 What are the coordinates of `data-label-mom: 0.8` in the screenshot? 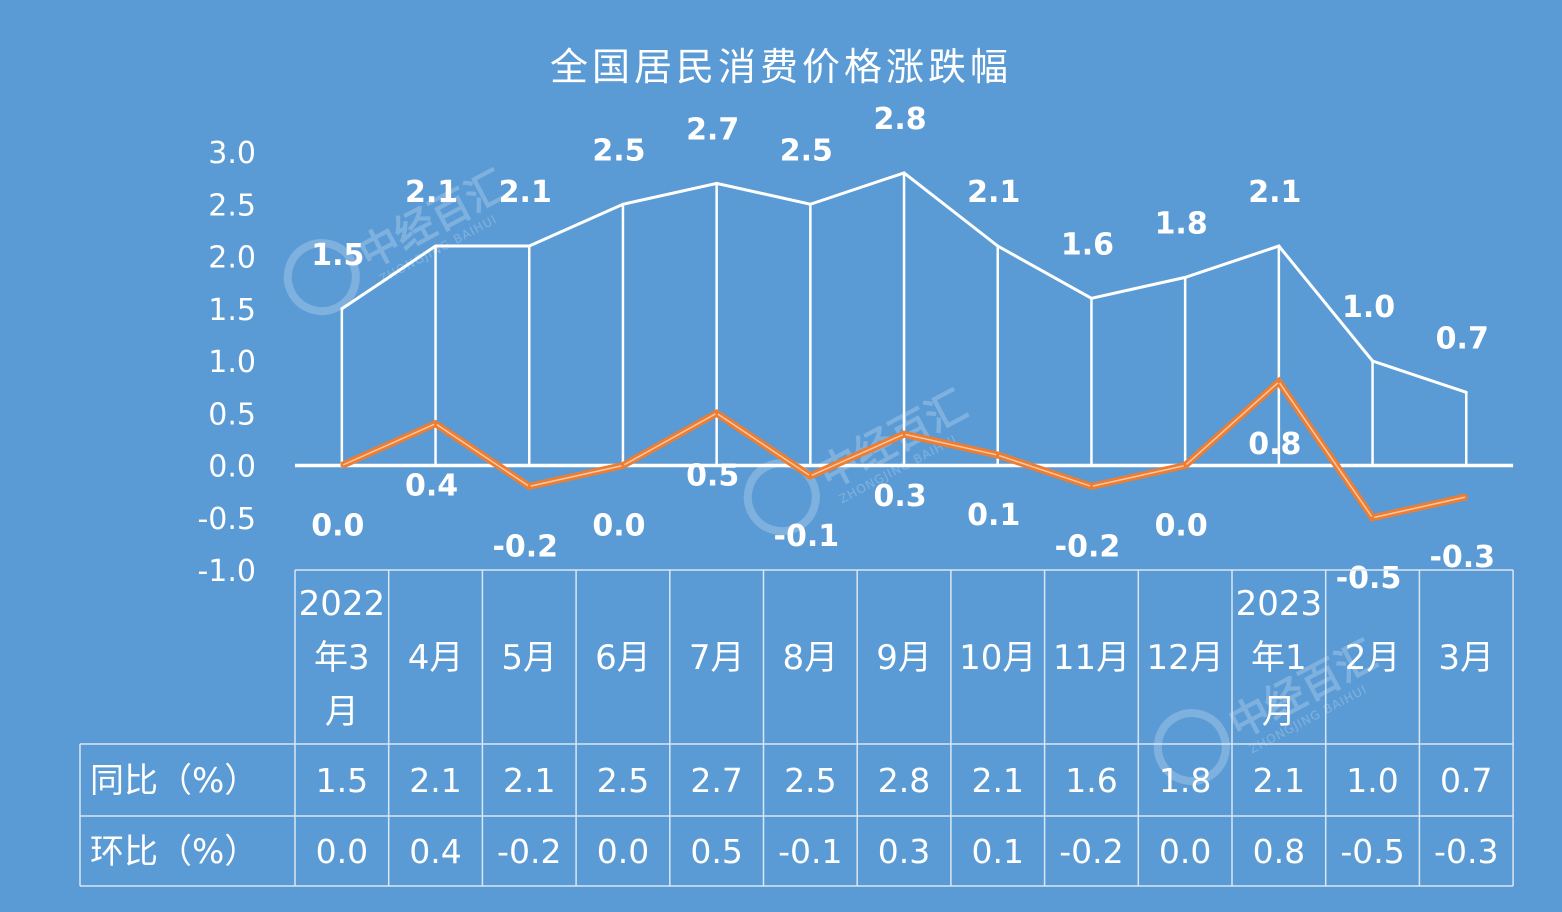 It's located at (1274, 444).